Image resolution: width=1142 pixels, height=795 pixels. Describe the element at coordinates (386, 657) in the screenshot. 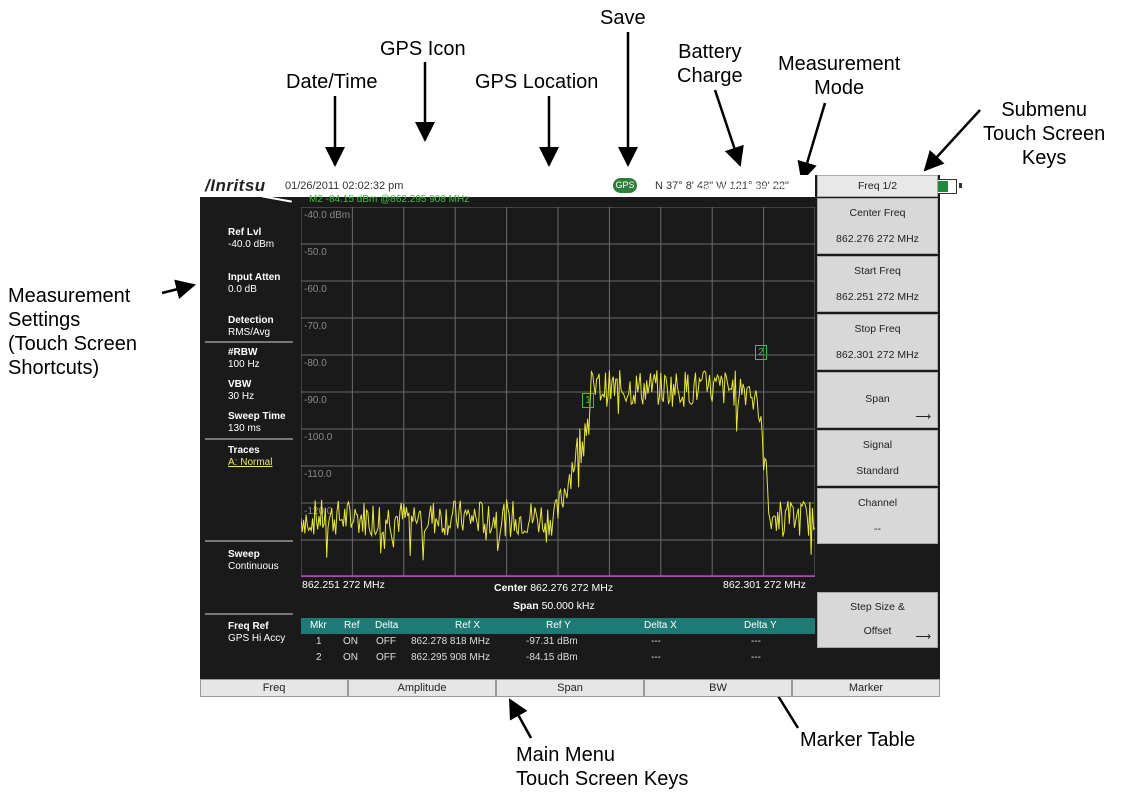

I see `cell: OFF` at that location.